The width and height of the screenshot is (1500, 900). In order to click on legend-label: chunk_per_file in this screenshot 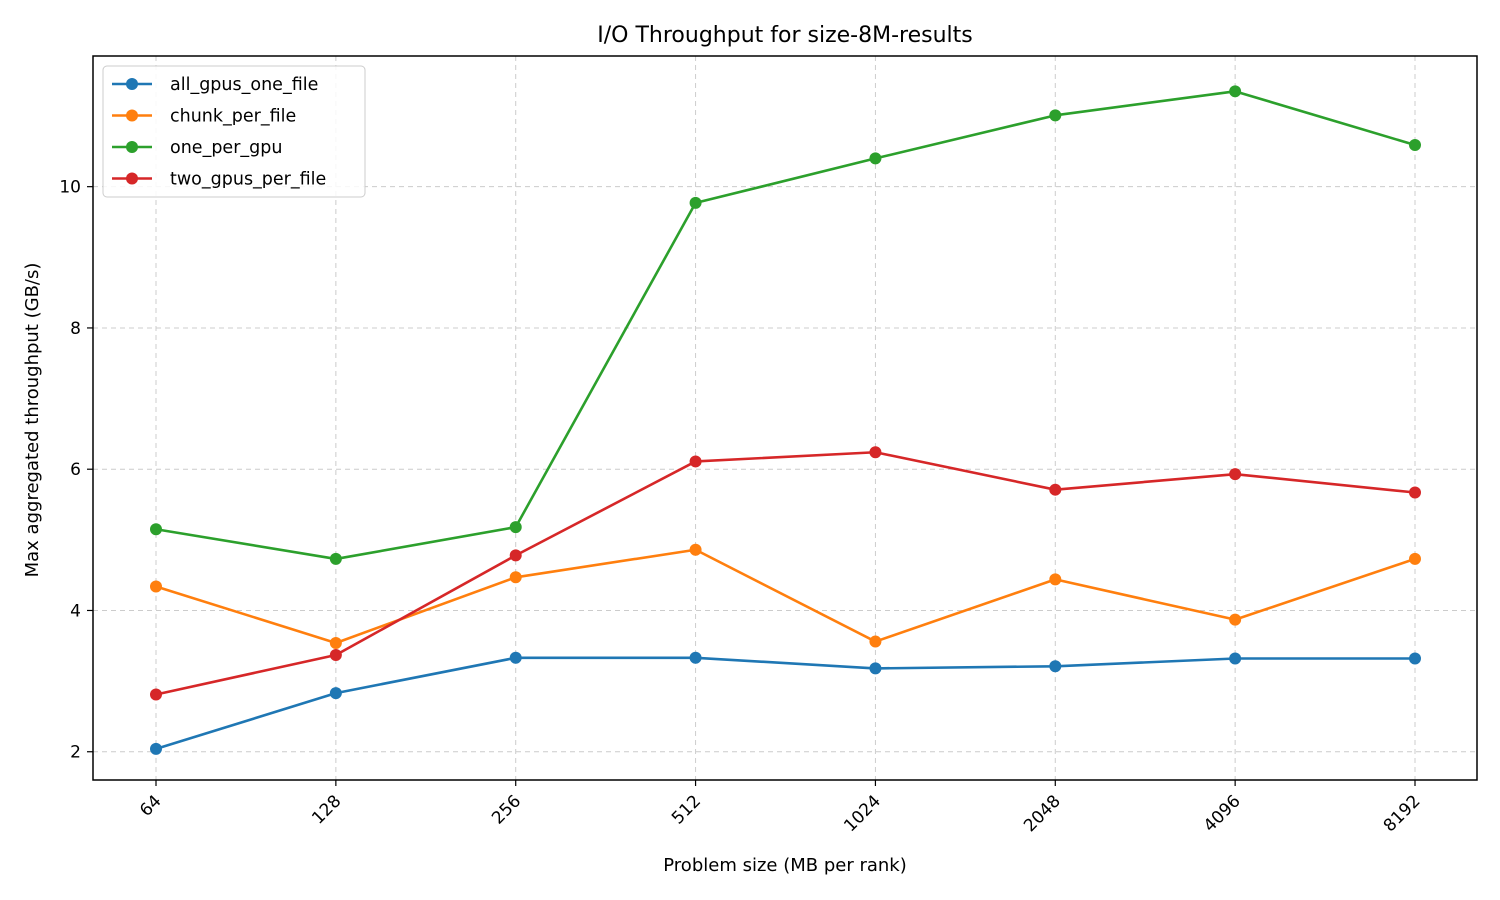, I will do `click(233, 117)`.